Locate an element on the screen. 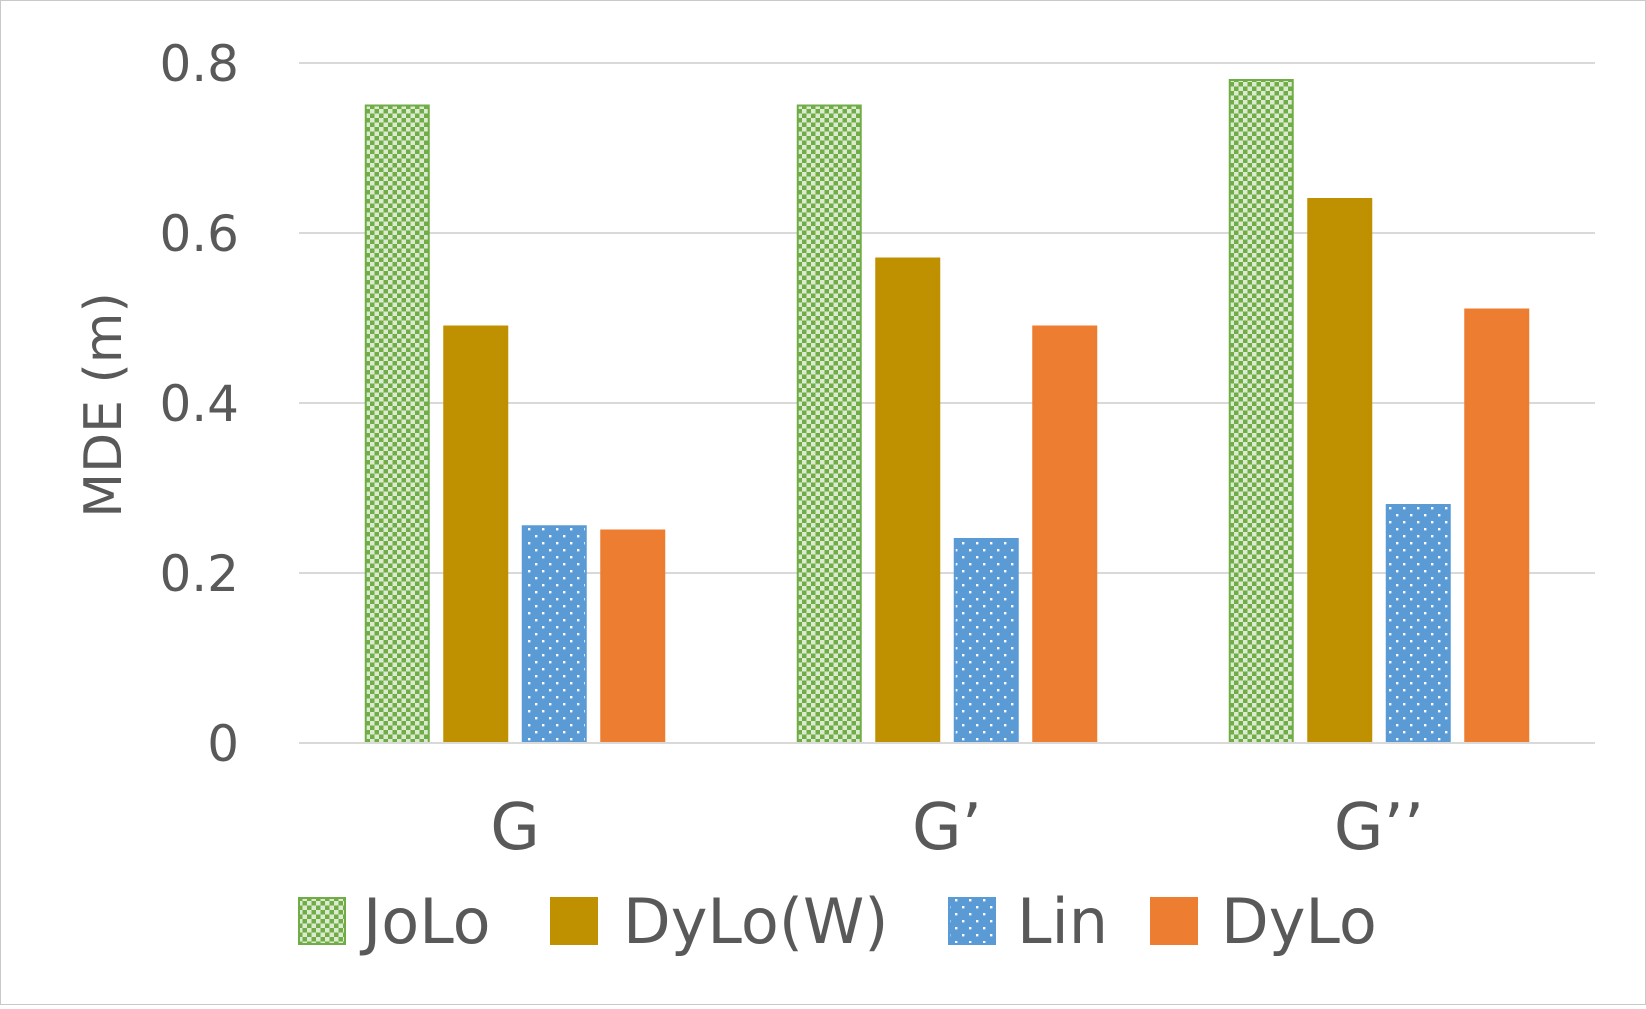 This screenshot has width=1646, height=1009. x-tick-label: G is located at coordinates (515, 828).